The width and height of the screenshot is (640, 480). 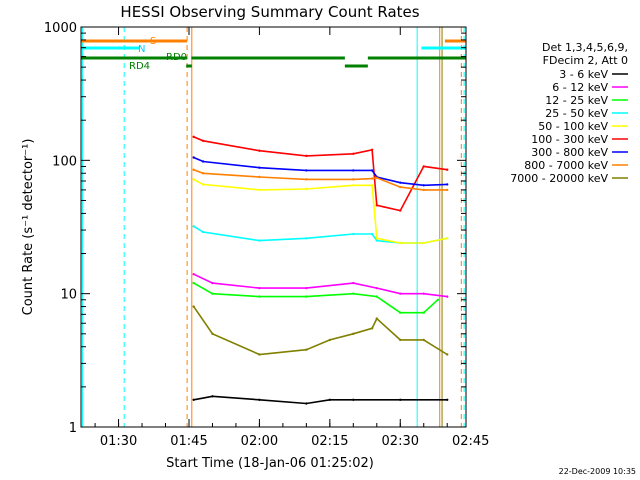 I want to click on x-tick-label: 02:00, so click(x=259, y=441).